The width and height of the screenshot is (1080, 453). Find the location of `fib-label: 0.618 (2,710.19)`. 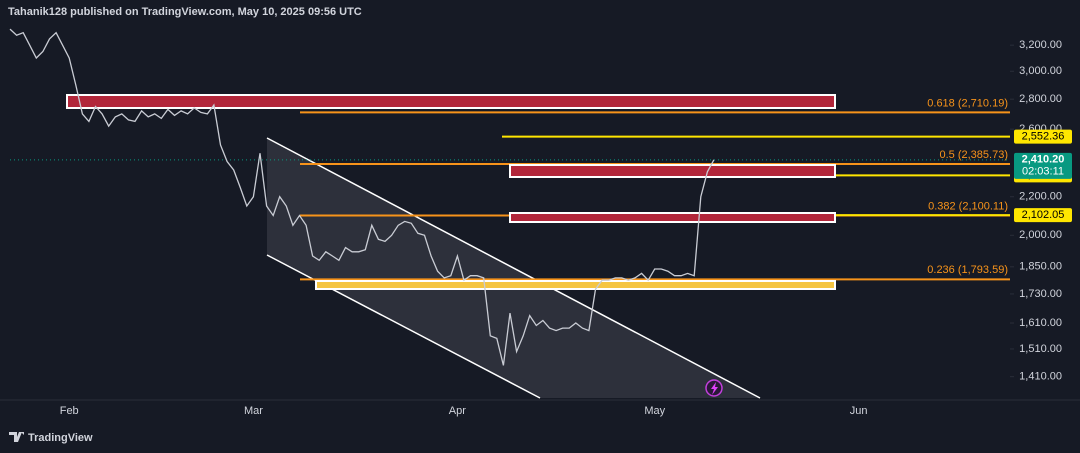

fib-label: 0.618 (2,710.19) is located at coordinates (967, 103).